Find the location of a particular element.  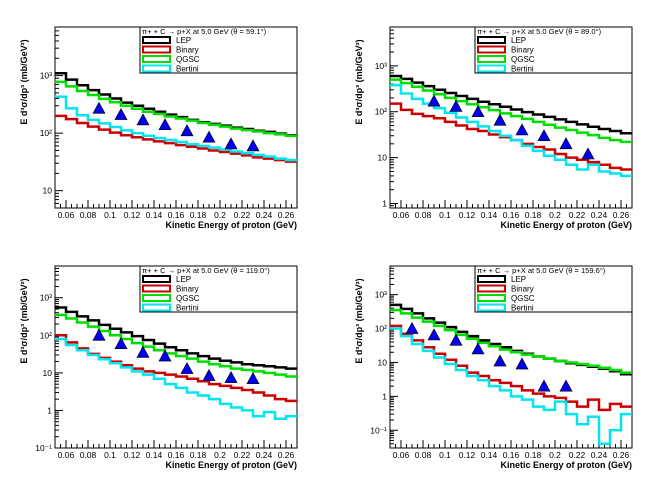

series-line-lep is located at coordinates (511, 104).